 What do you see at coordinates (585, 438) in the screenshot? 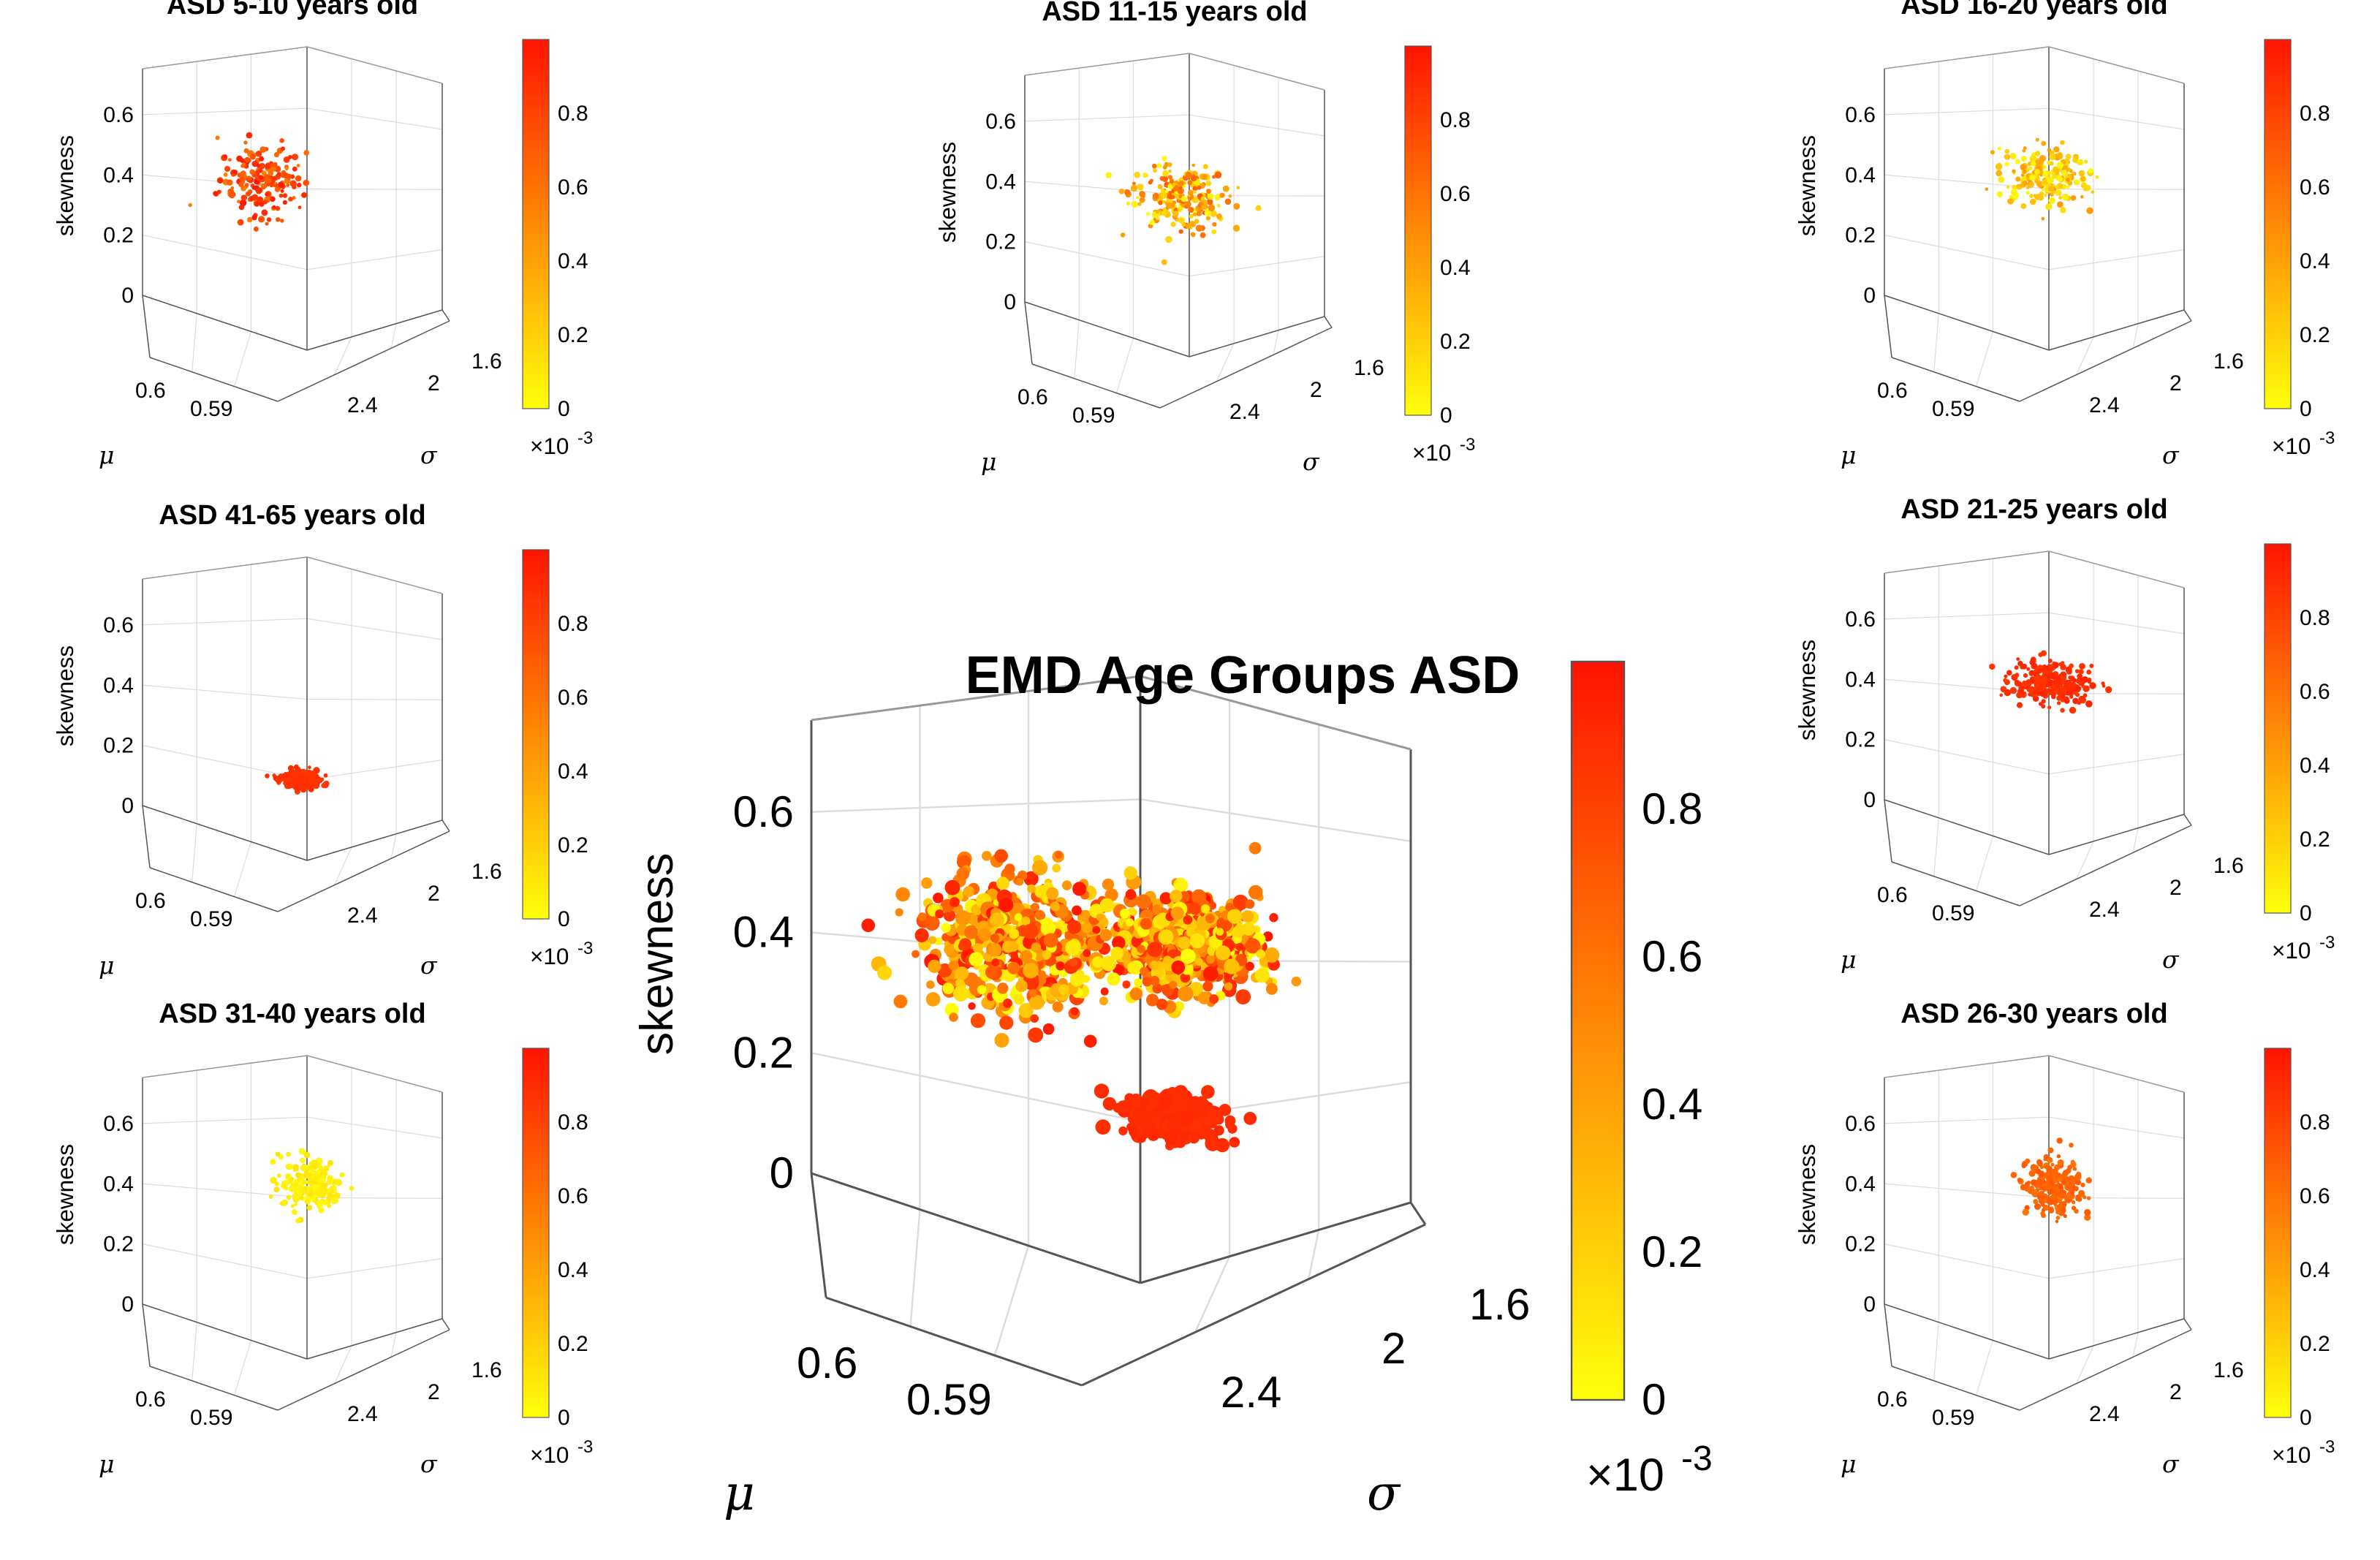
I see `colorbar-exponent: -3` at bounding box center [585, 438].